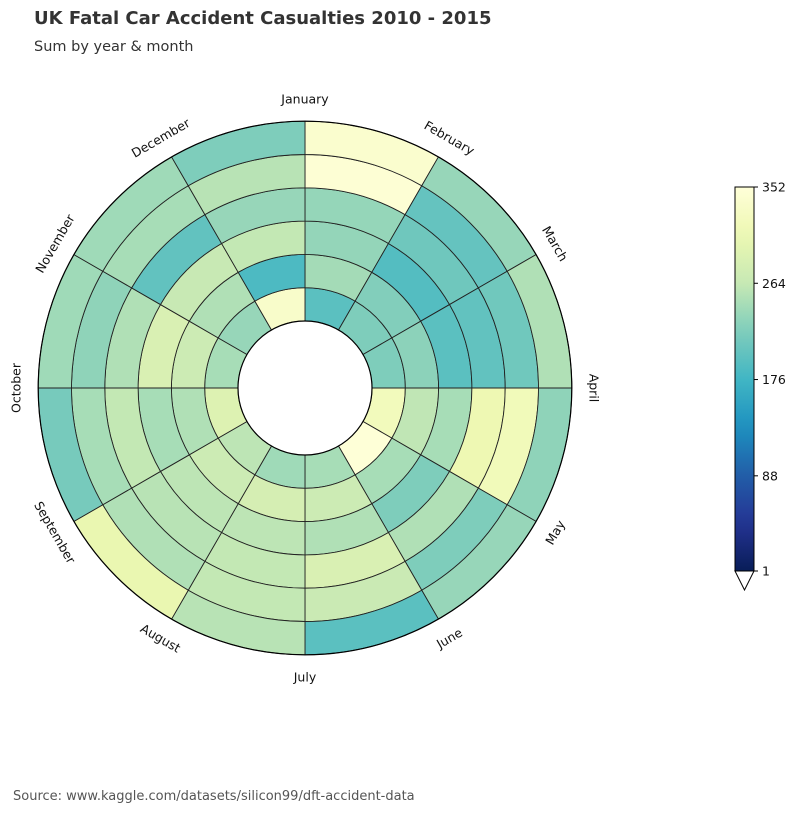 This screenshot has width=799, height=814. Describe the element at coordinates (774, 379) in the screenshot. I see `colorbar-tick-label: 176` at that location.